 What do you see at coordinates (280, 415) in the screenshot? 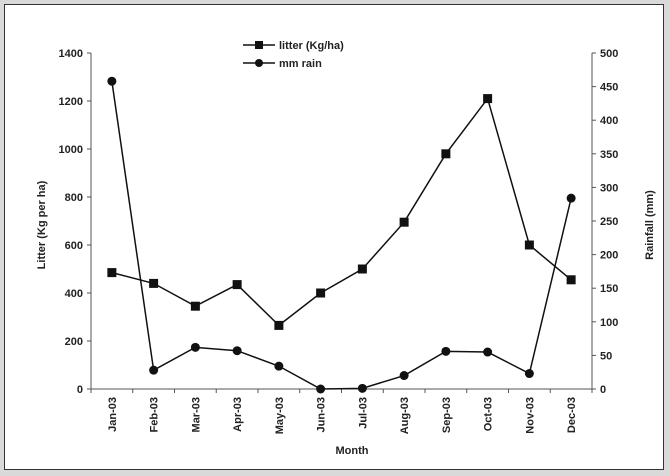
I see `x-tick-label: May-03` at bounding box center [280, 415].